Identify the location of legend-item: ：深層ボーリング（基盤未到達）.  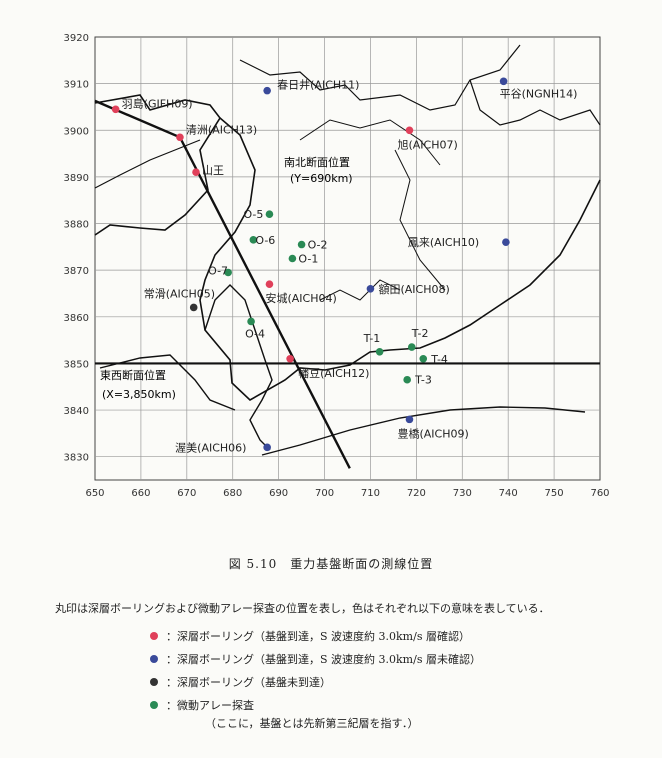
(315, 681).